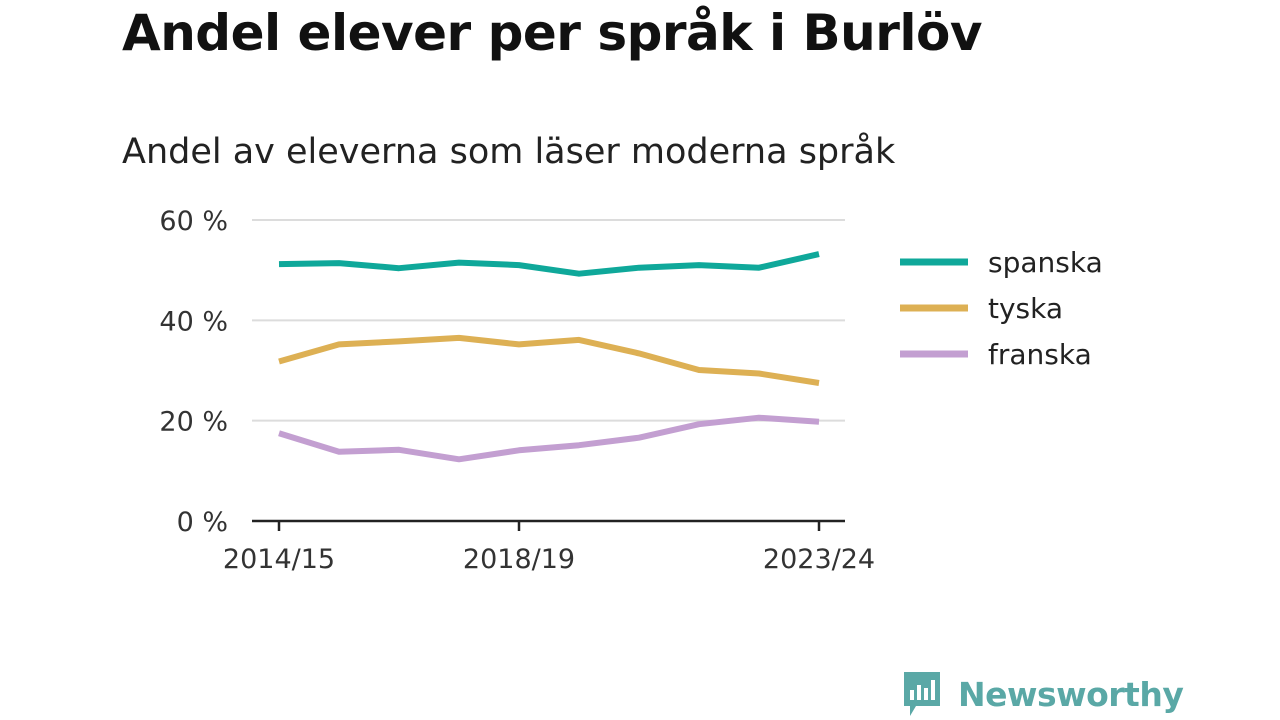  Describe the element at coordinates (552, 33) in the screenshot. I see `chart-title: Andel elever per språk i Burlöv` at that location.